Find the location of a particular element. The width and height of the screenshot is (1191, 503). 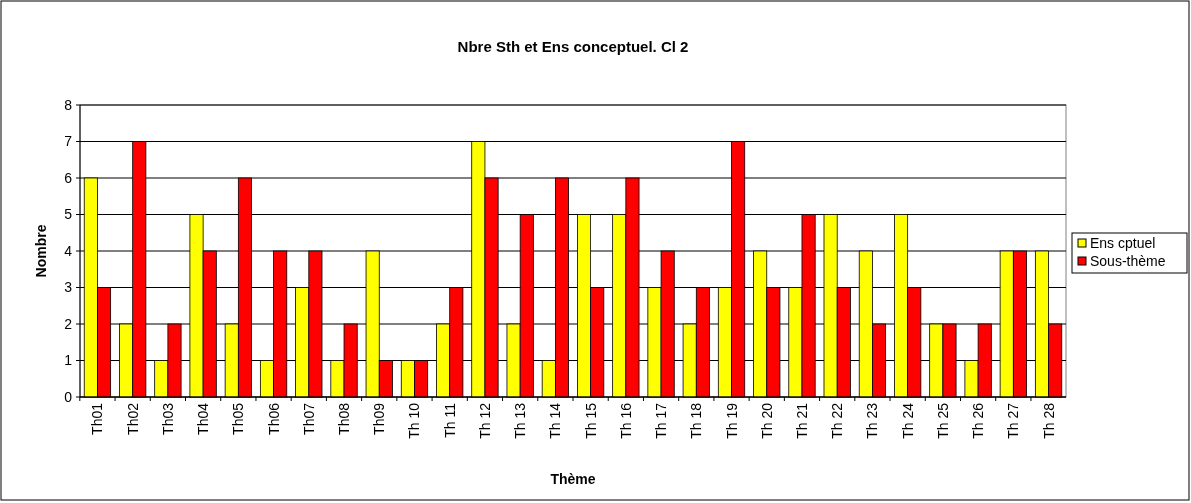

x-tick-label: Th07 is located at coordinates (308, 418).